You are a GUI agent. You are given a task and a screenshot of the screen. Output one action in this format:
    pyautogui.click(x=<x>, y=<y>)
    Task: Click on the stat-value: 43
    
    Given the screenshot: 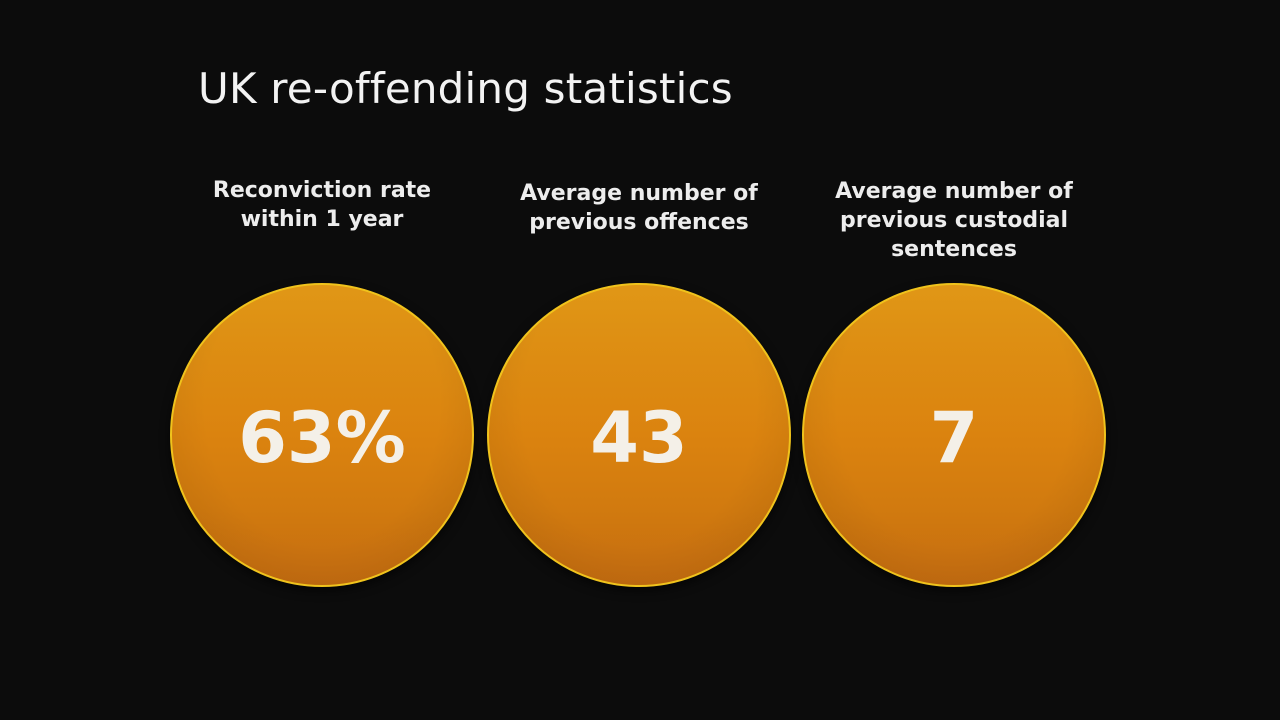 What is the action you would take?
    pyautogui.click(x=639, y=438)
    